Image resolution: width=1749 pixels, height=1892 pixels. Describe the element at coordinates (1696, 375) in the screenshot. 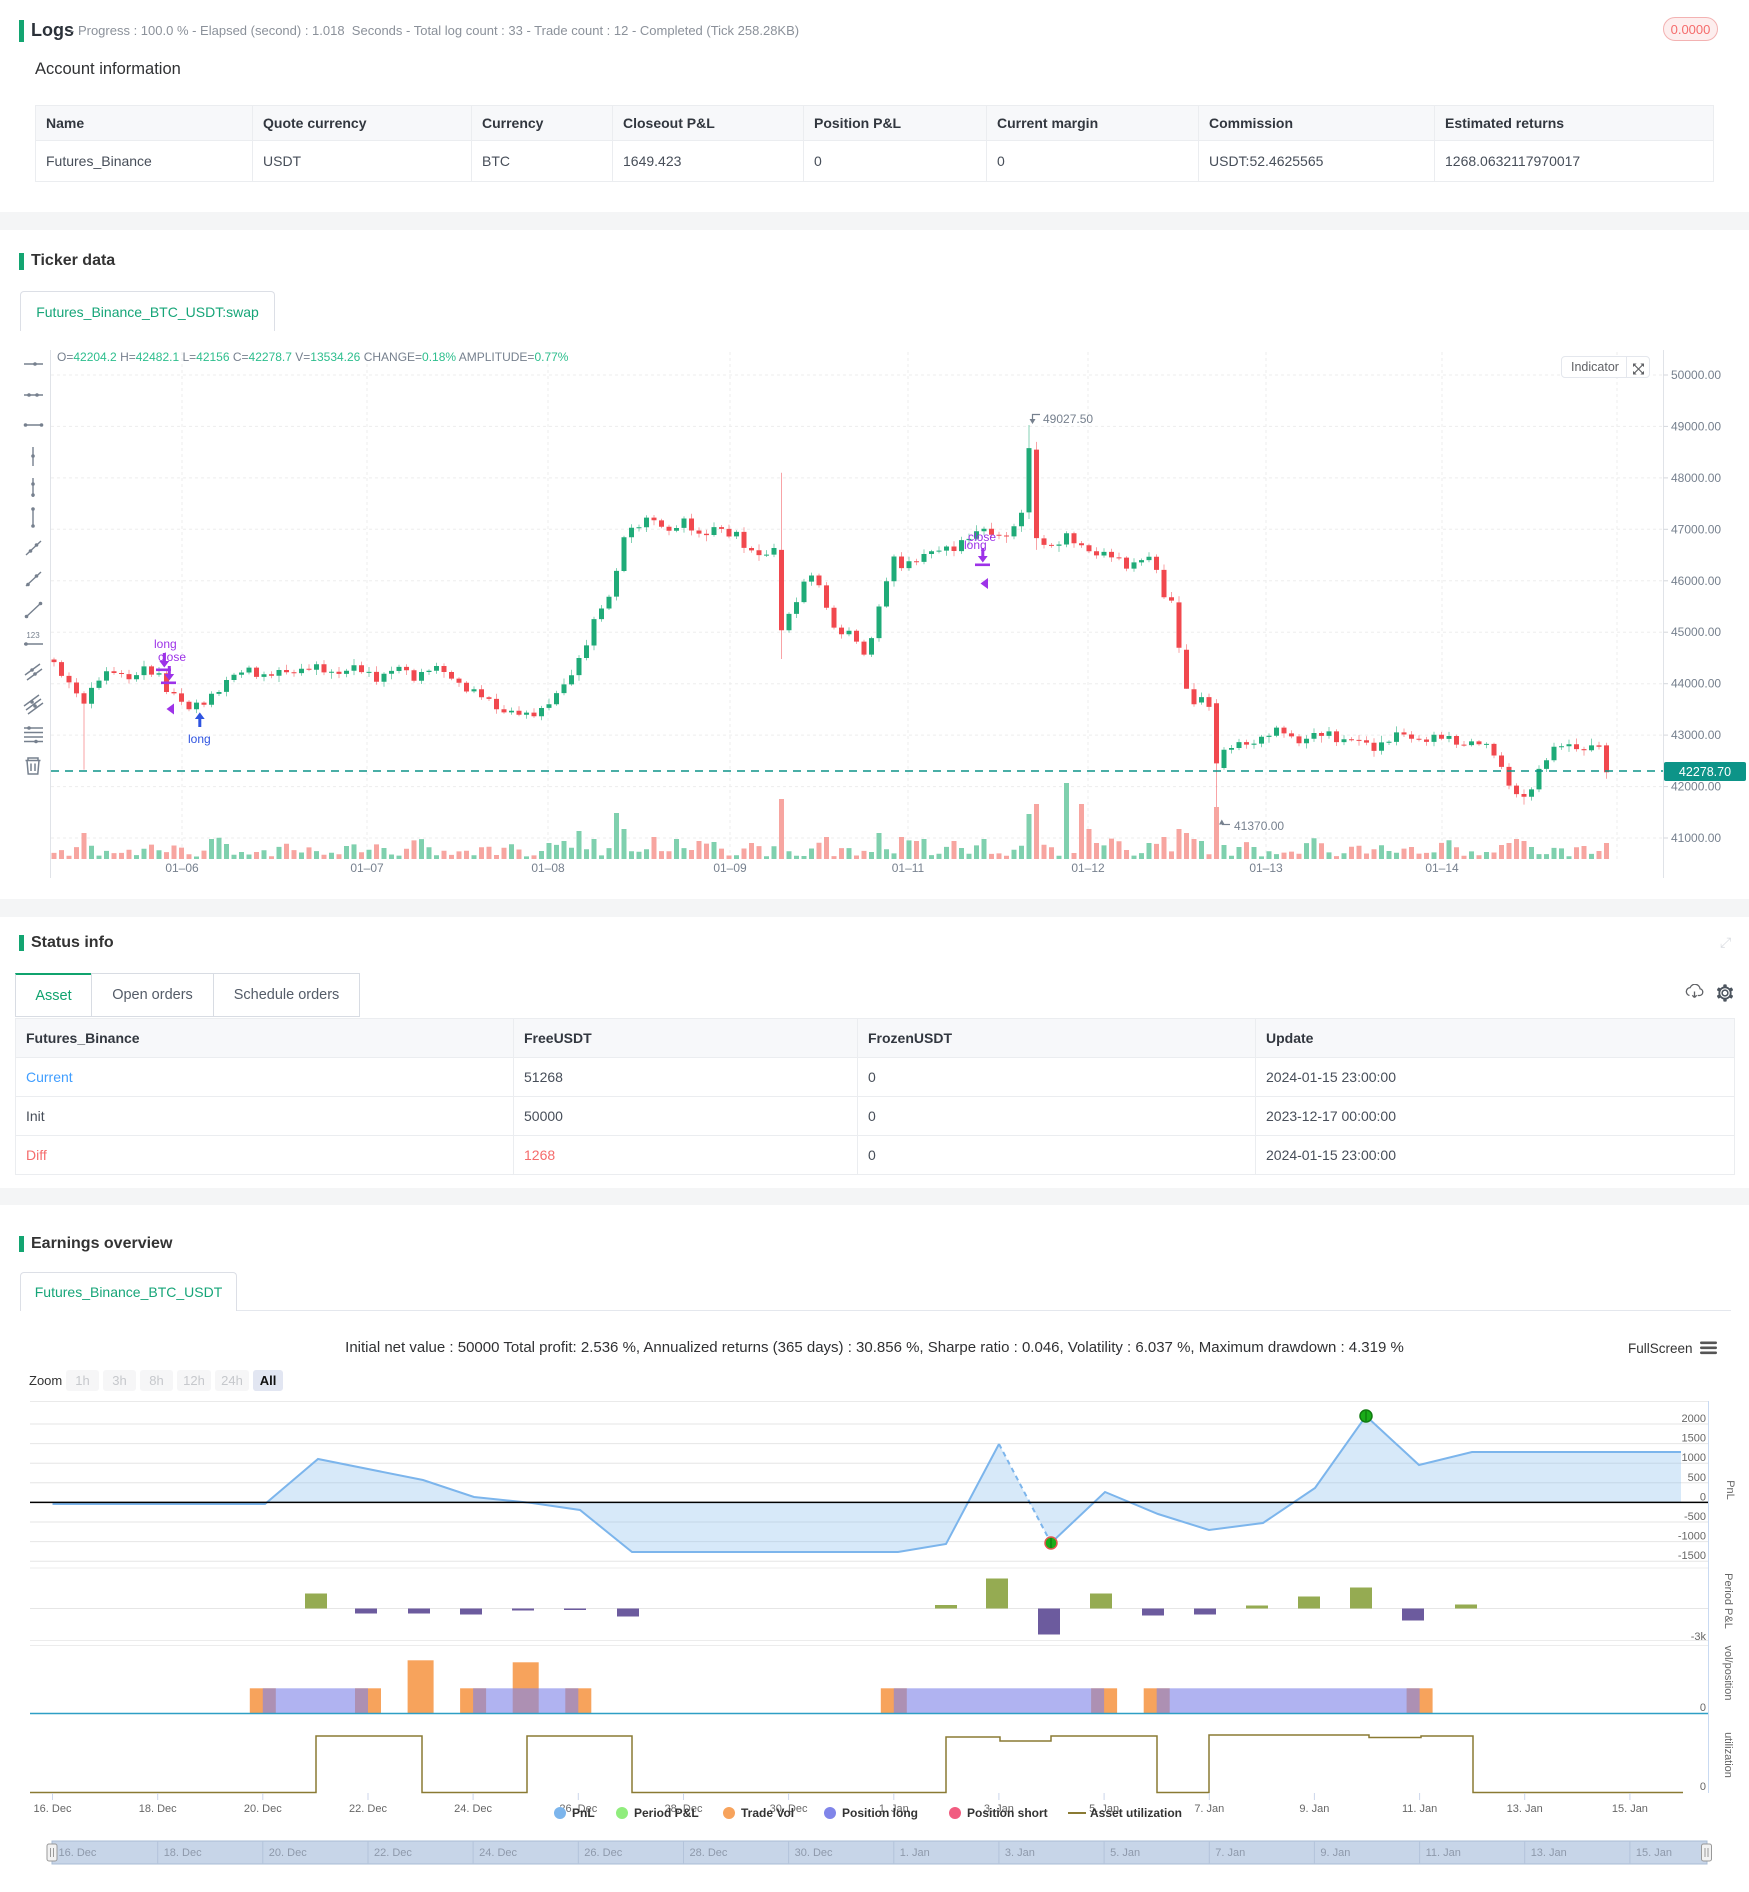

I see `svg-text: 50000.00` at that location.